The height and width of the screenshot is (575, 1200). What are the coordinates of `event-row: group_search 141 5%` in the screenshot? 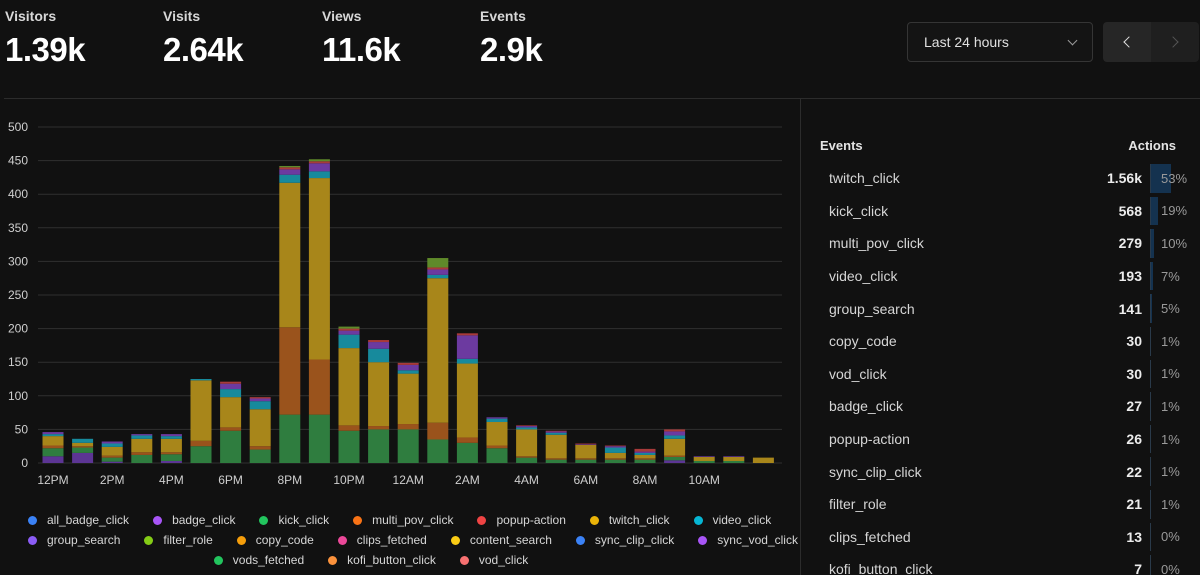 It's located at (1008, 308).